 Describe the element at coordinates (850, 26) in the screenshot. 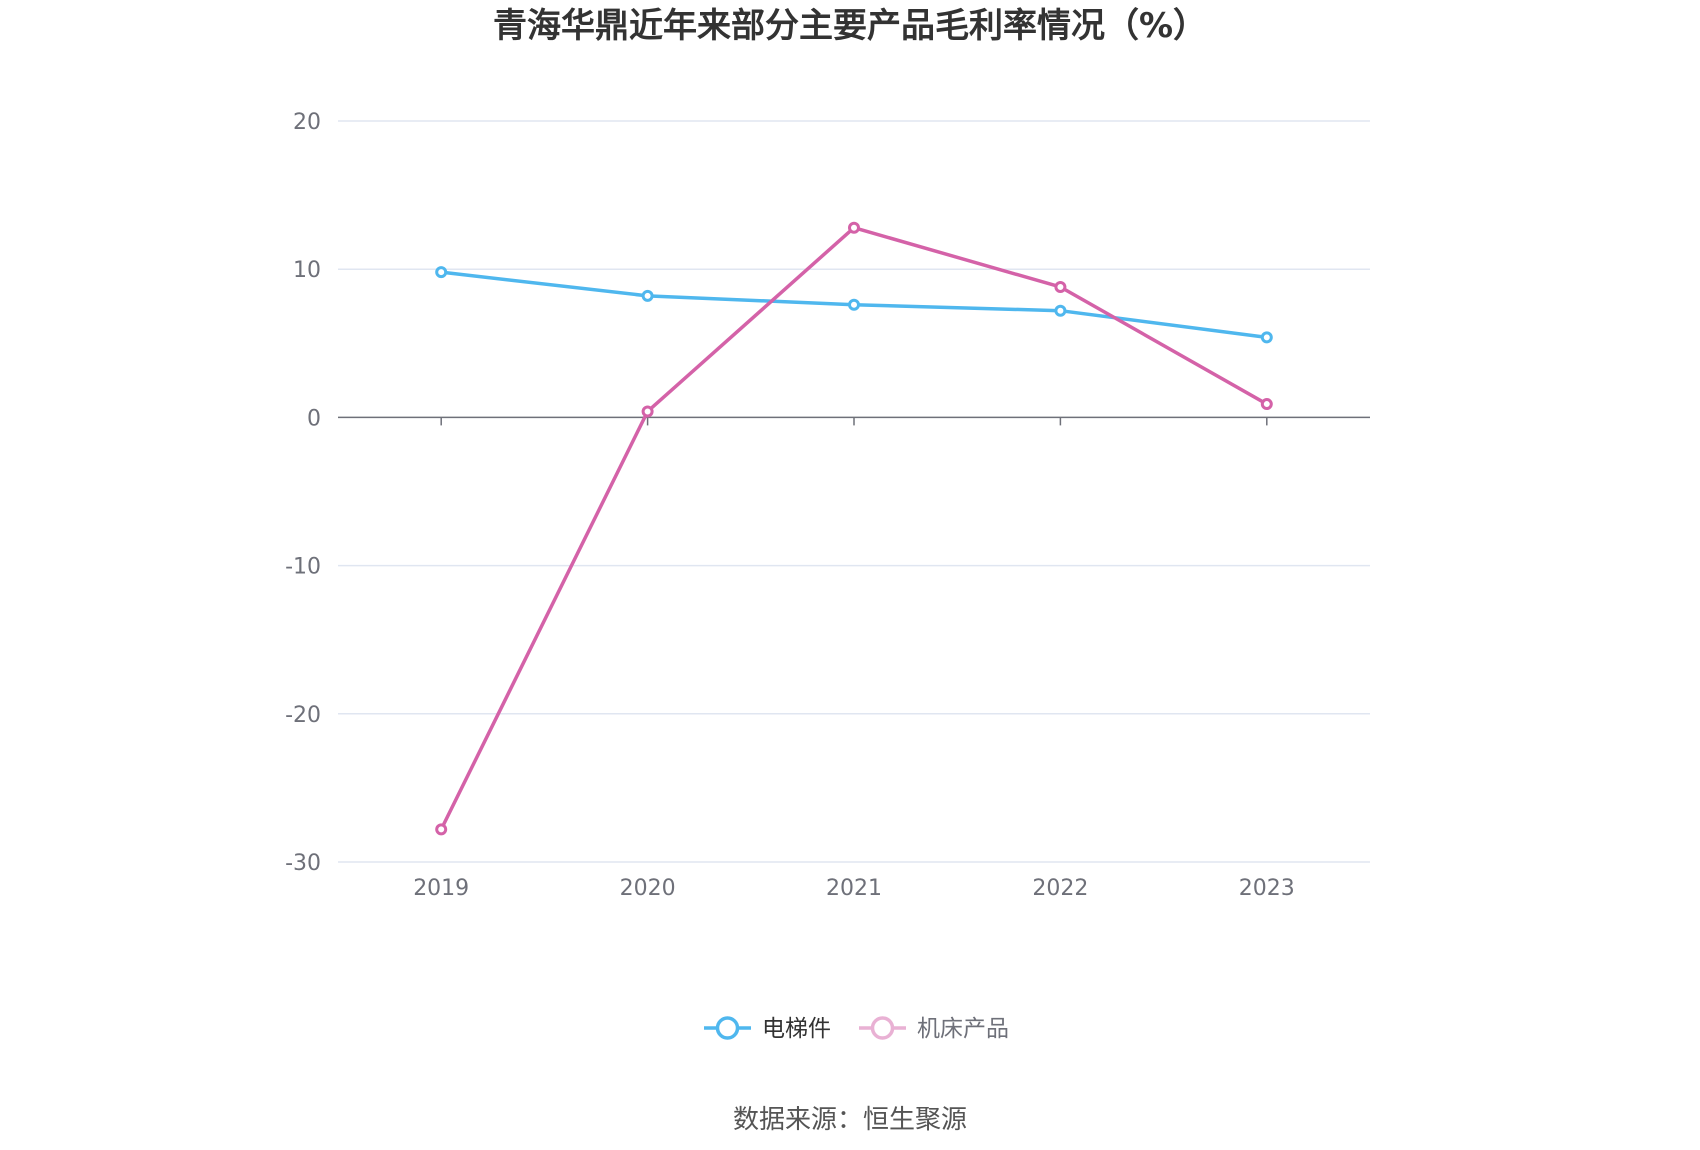

I see `chart-title: 青海华鼎近年来部分主要产品毛利率情况（%）` at that location.